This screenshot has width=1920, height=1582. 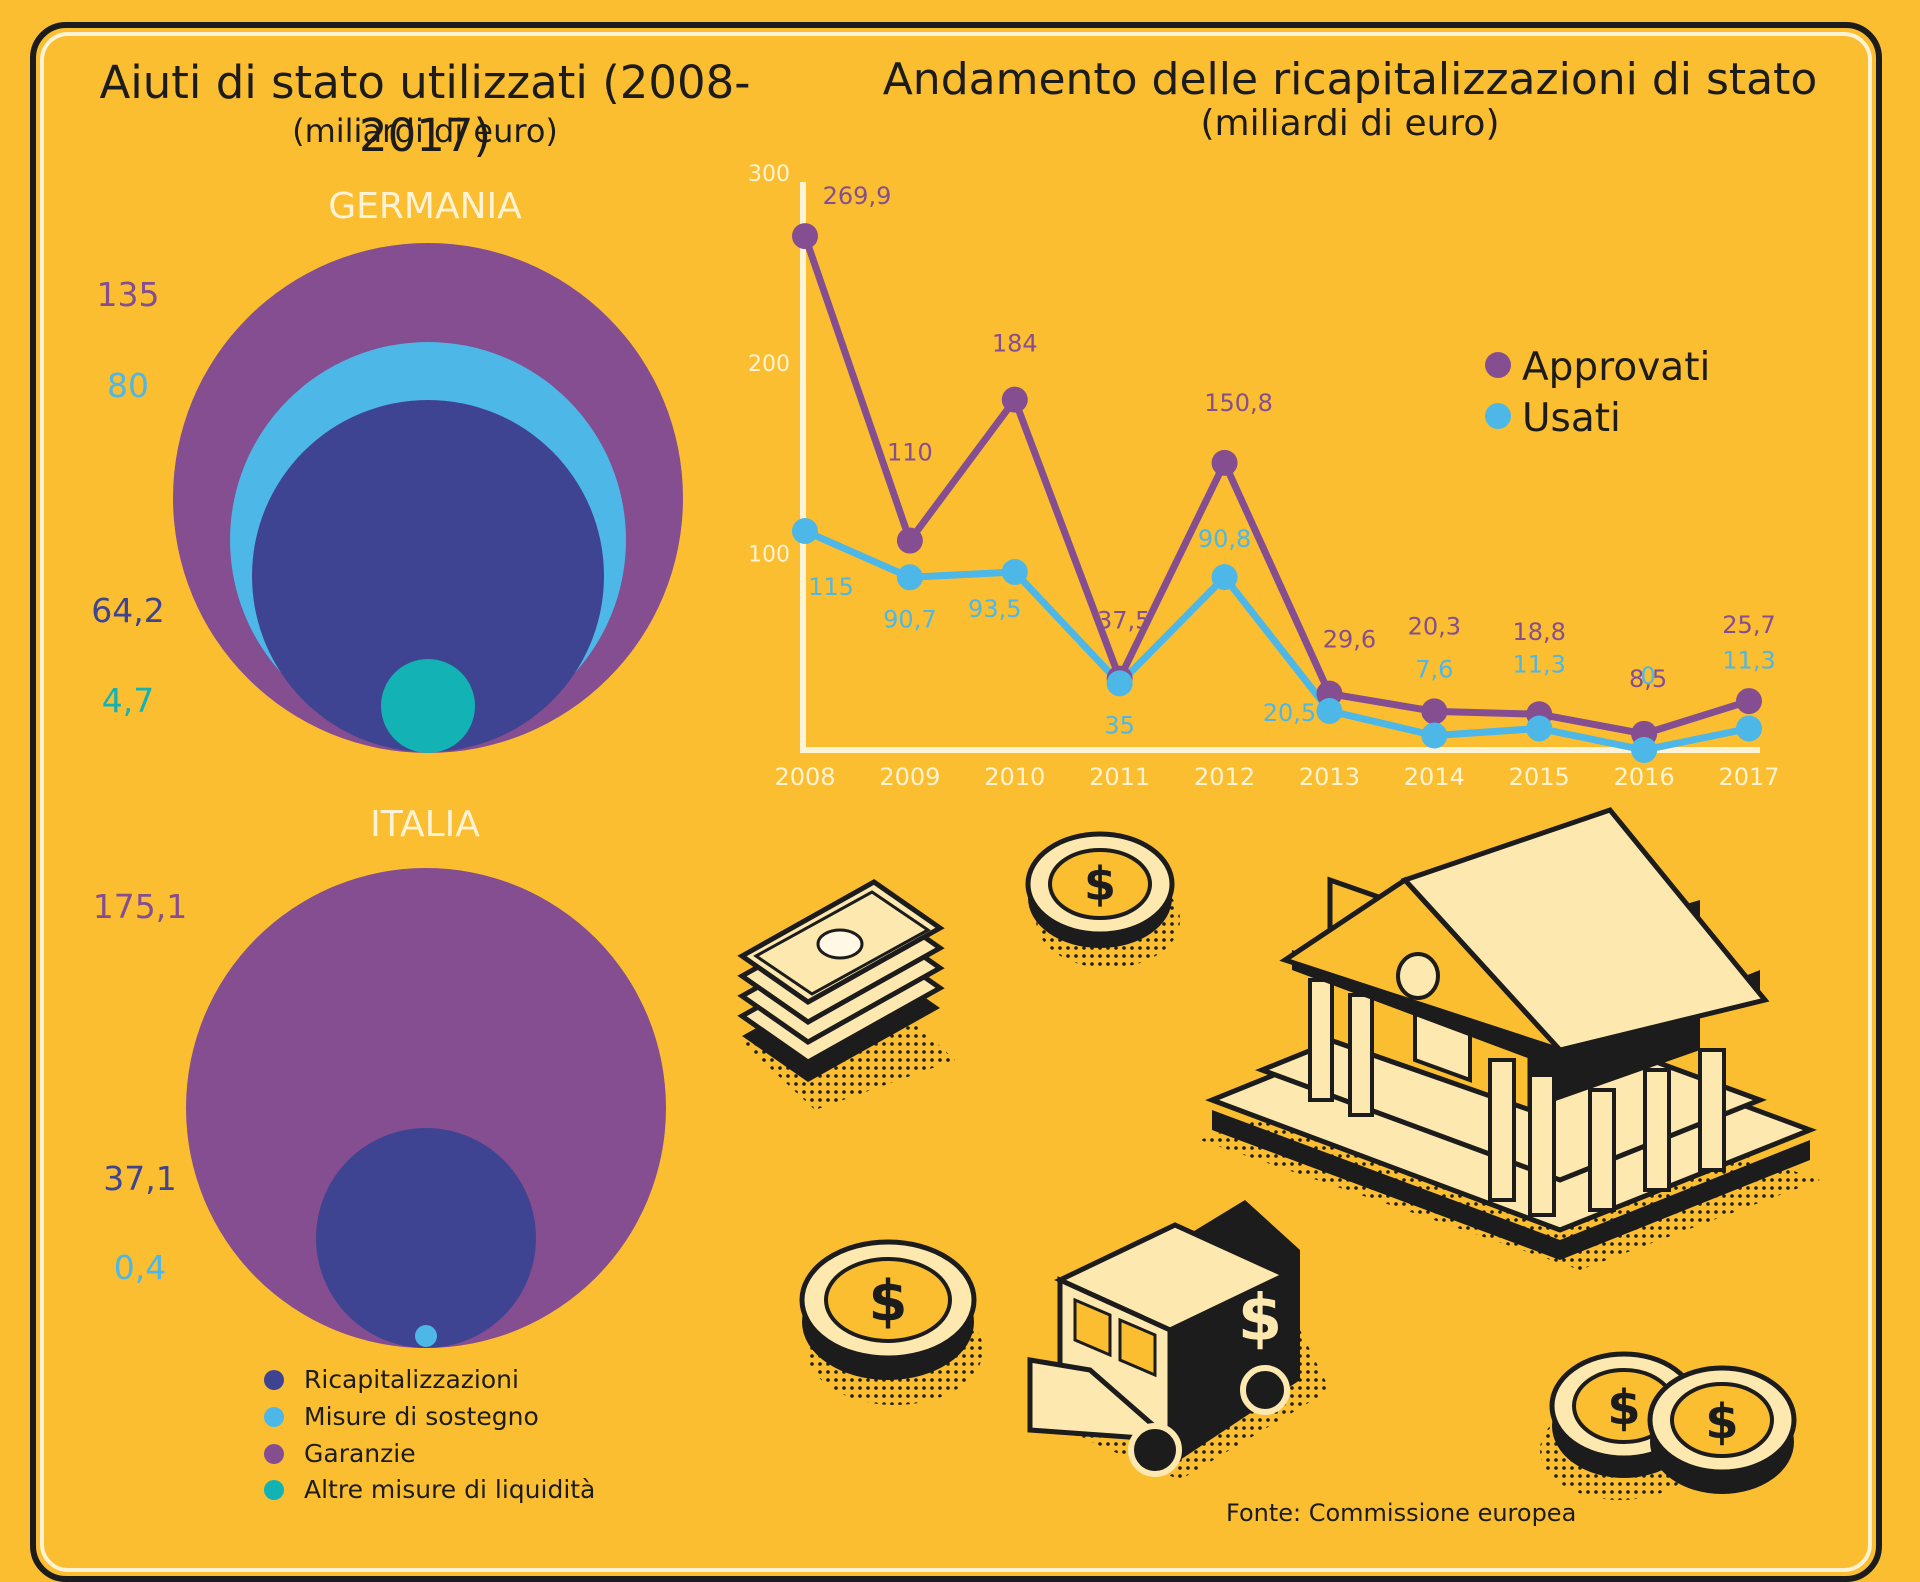 What do you see at coordinates (1123, 621) in the screenshot?
I see `data-label-approvati: 37,5` at bounding box center [1123, 621].